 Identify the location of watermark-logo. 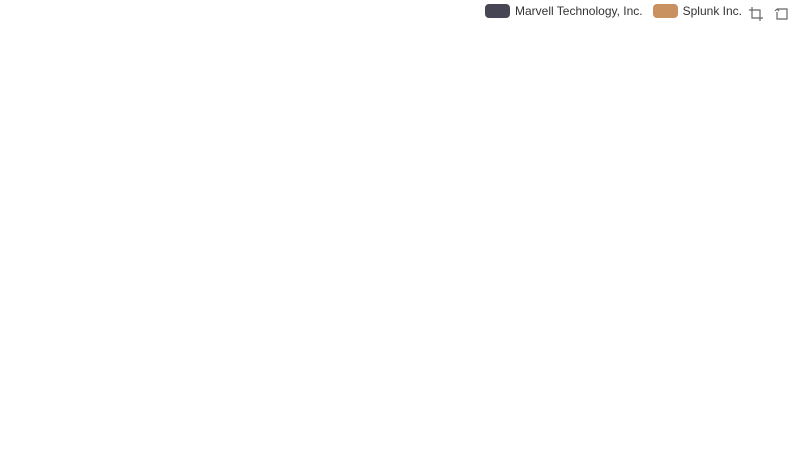
(398, 228).